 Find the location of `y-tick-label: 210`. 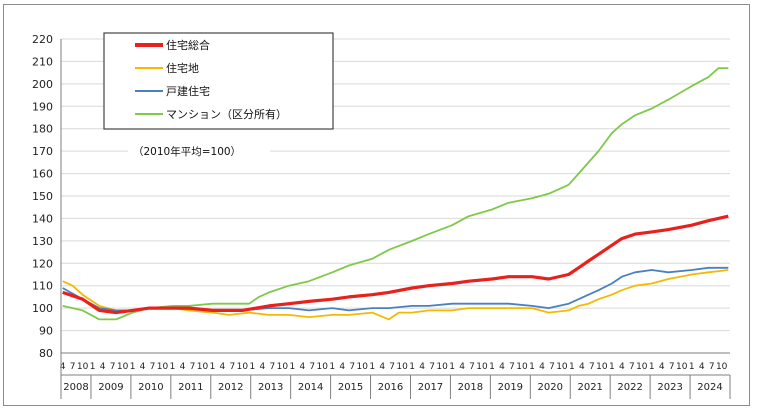

y-tick-label: 210 is located at coordinates (42, 61).